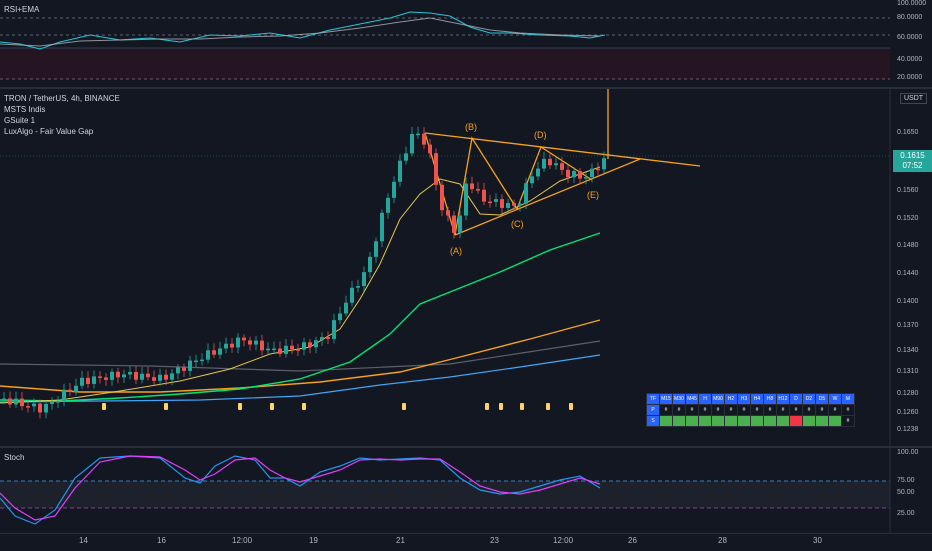  I want to click on price-axis-label: 0.1440, so click(908, 273).